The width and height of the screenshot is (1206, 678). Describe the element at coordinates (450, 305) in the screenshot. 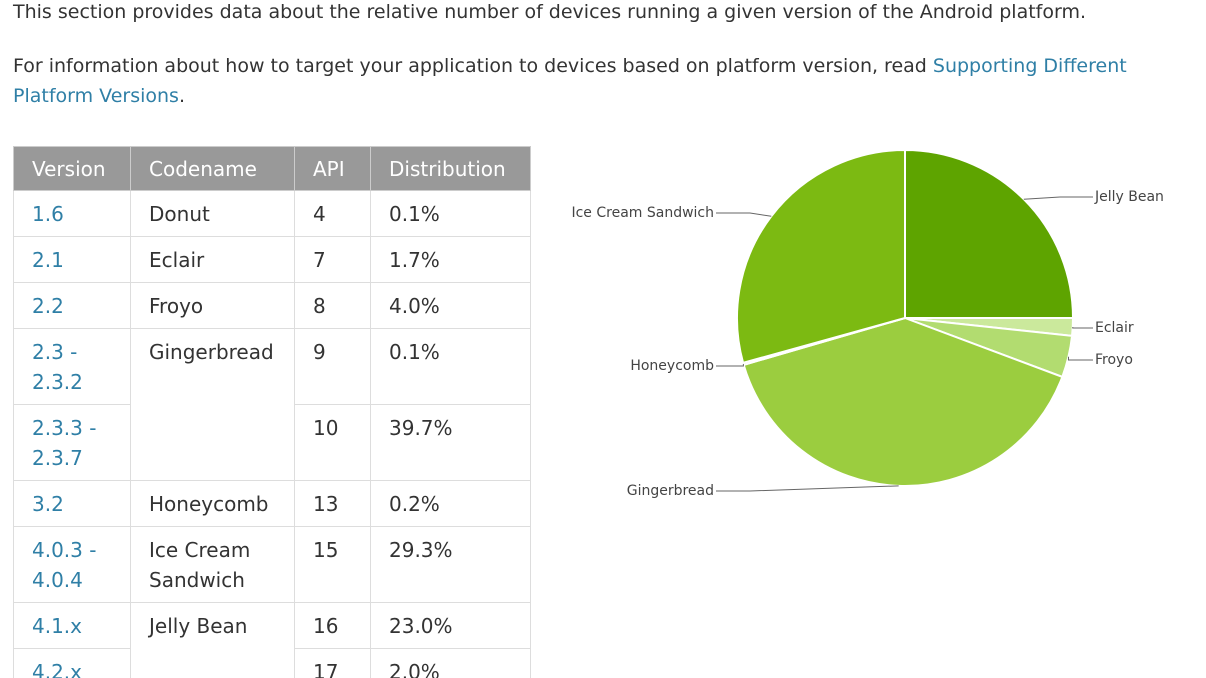

I see `distribution-cell: 4.0%` at that location.